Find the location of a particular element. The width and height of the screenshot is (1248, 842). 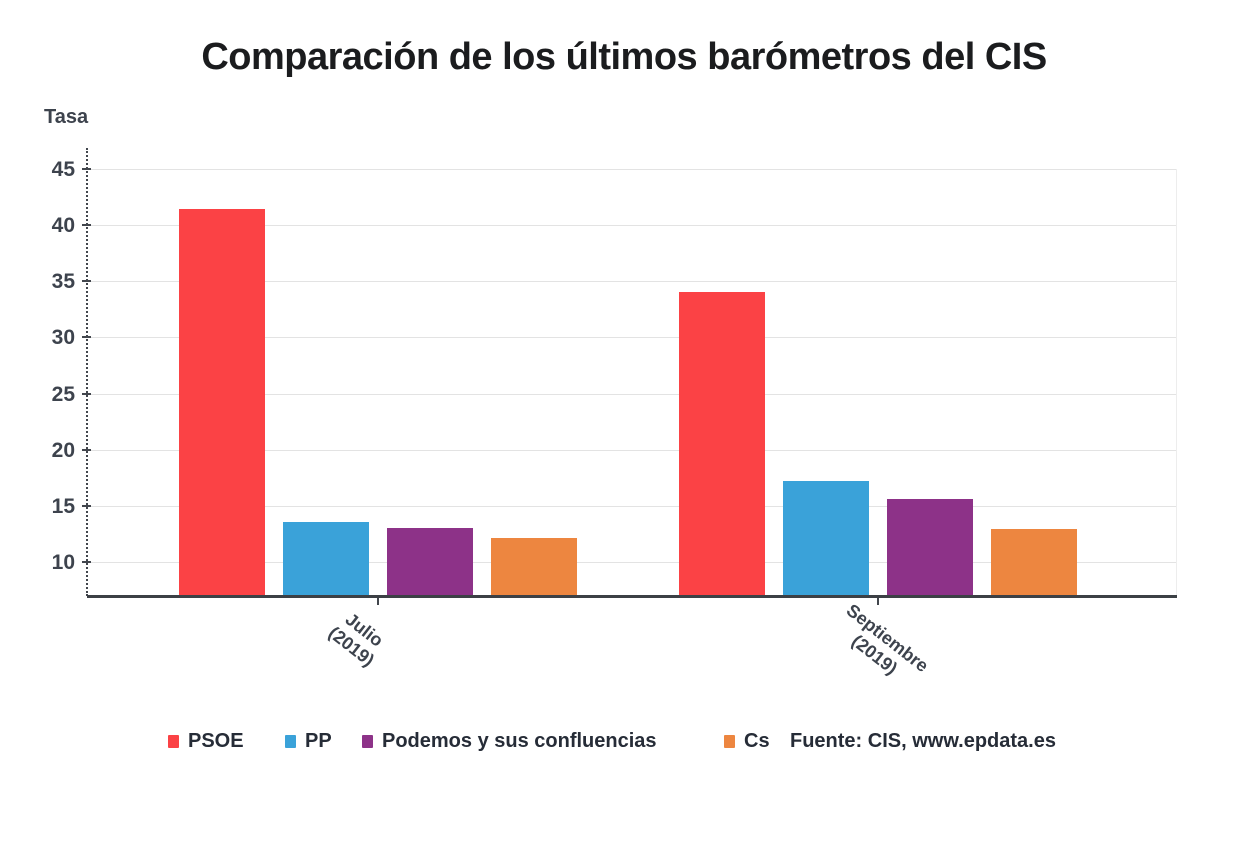

y-tick-label-20: 20 is located at coordinates (63, 450).